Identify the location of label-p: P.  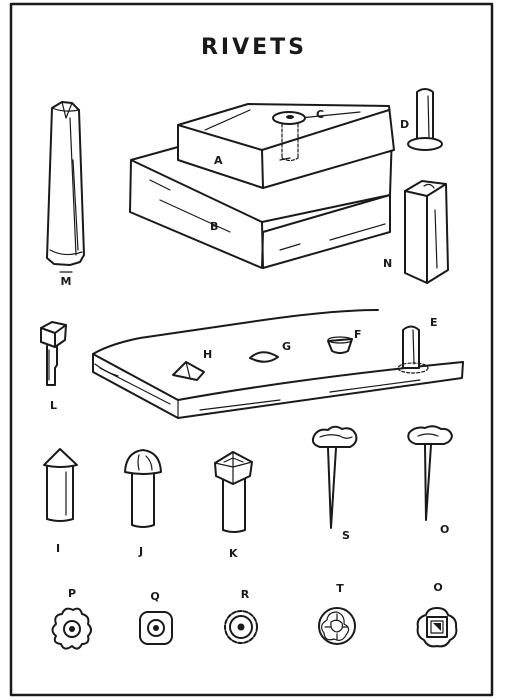
(72, 593).